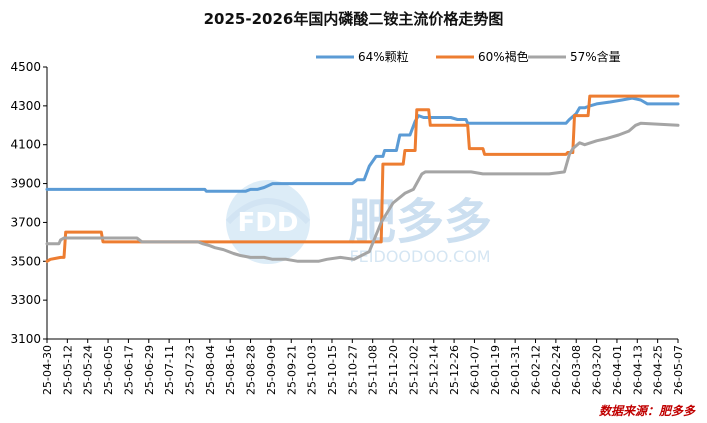  What do you see at coordinates (353, 19) in the screenshot?
I see `chart-title: 2025-2026年国内磷酸二铵主流价格走势图` at bounding box center [353, 19].